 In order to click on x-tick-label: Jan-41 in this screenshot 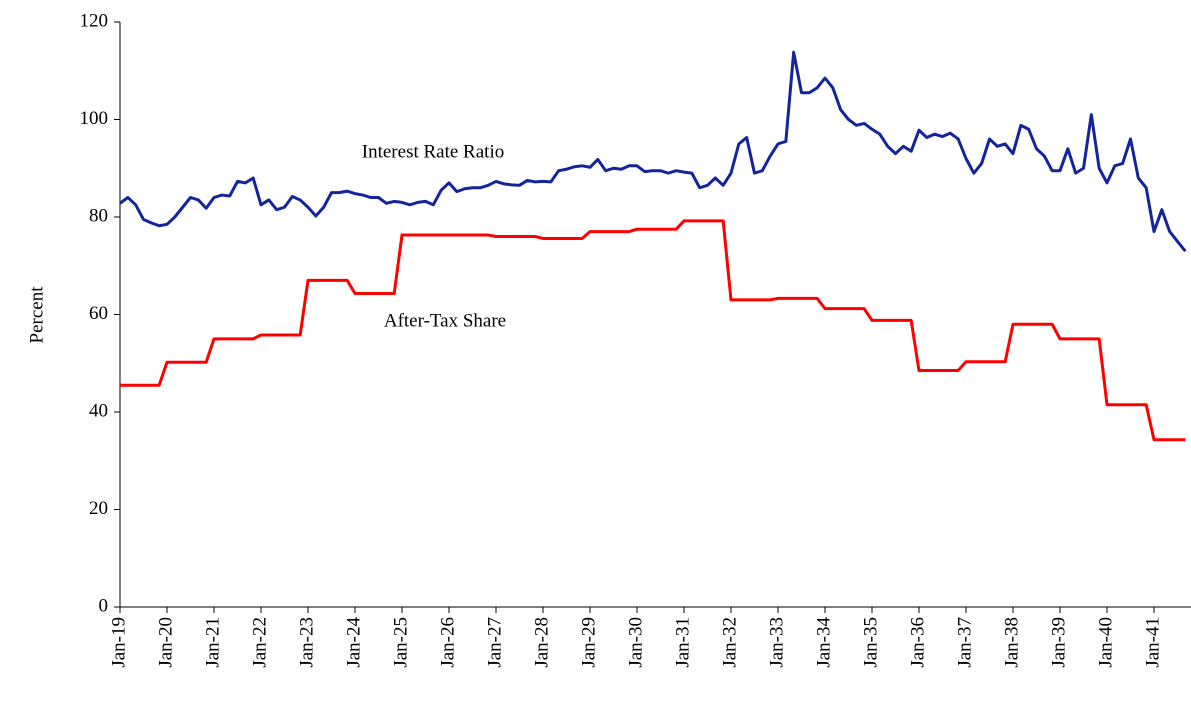, I will do `click(1152, 642)`.